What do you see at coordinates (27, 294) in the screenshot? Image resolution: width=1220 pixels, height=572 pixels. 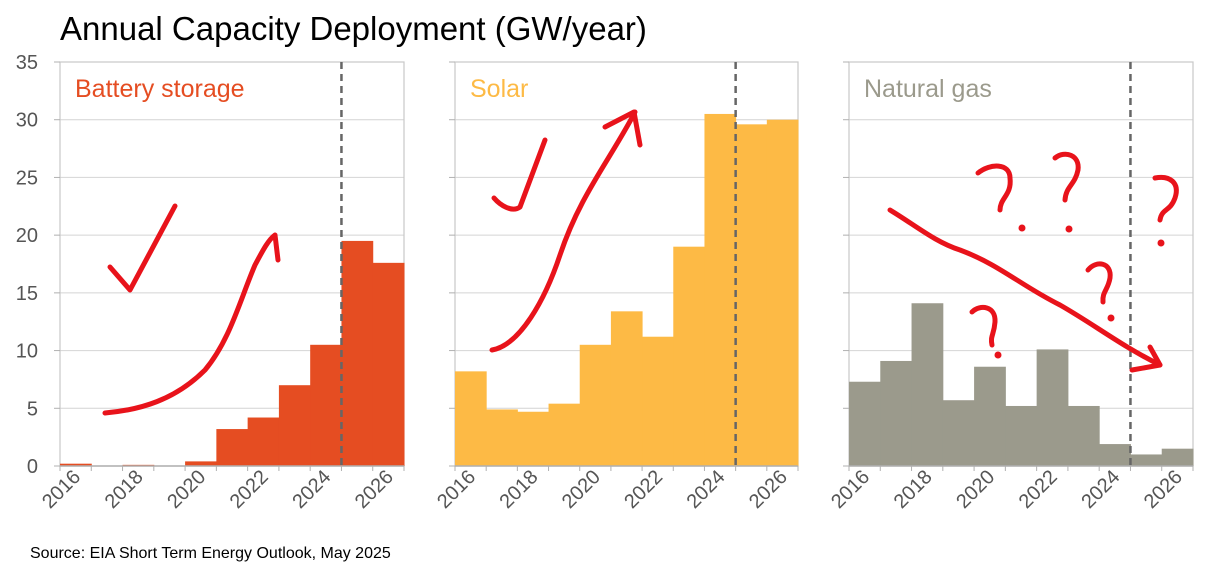 I see `y-tick-label: 15` at bounding box center [27, 294].